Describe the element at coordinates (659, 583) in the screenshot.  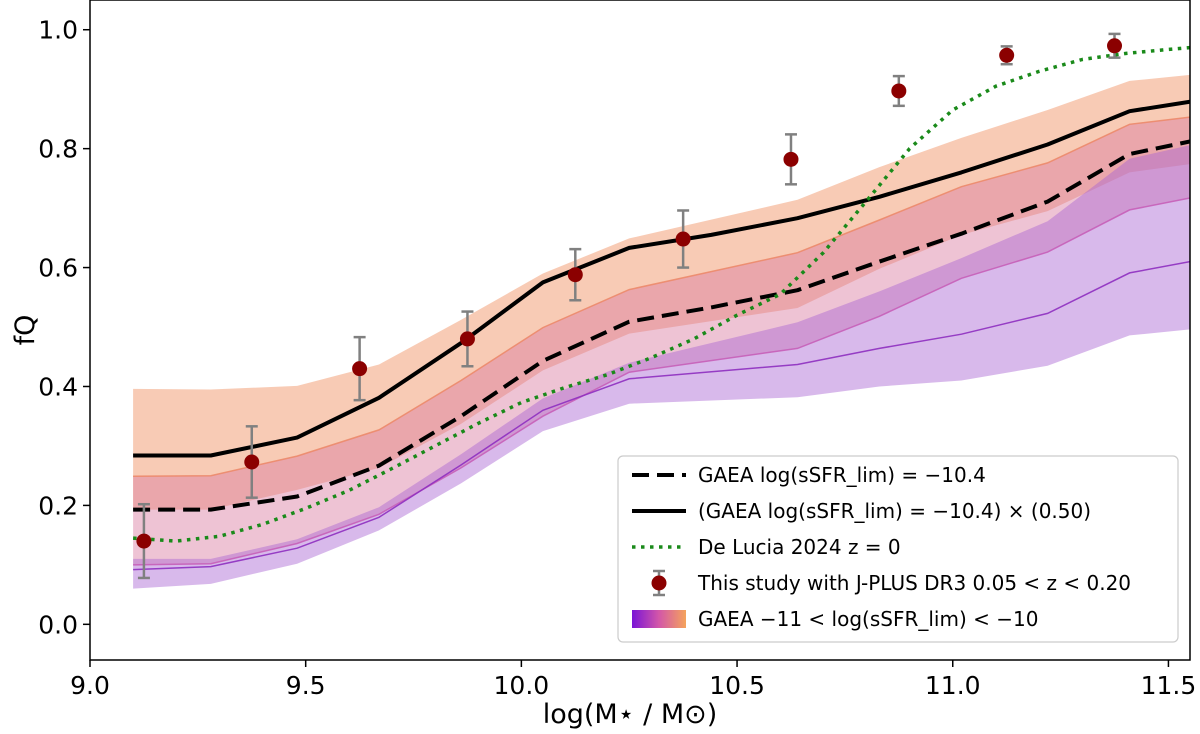
I see `legend-point-swatch` at that location.